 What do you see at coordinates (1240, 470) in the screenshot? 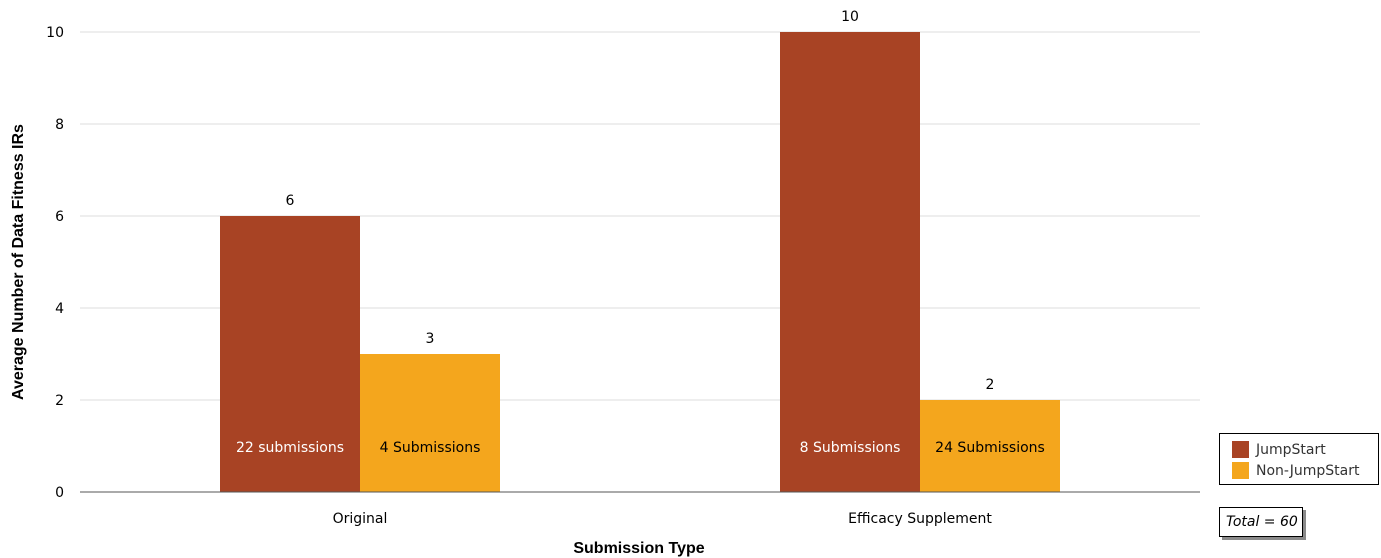
I see `legend-swatch-non-jumpstart` at bounding box center [1240, 470].